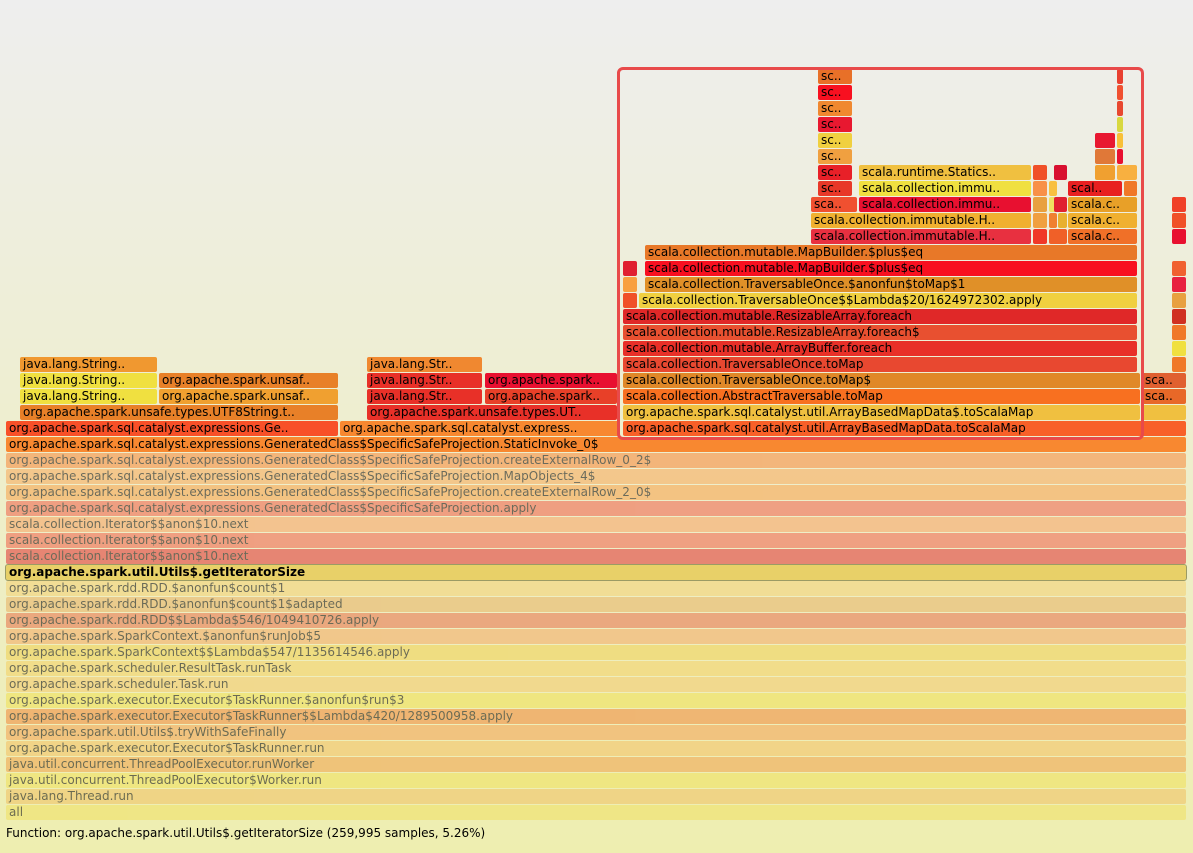  I want to click on flame-frame: org.apache.spark.unsafe.types.UT.., so click(492, 412).